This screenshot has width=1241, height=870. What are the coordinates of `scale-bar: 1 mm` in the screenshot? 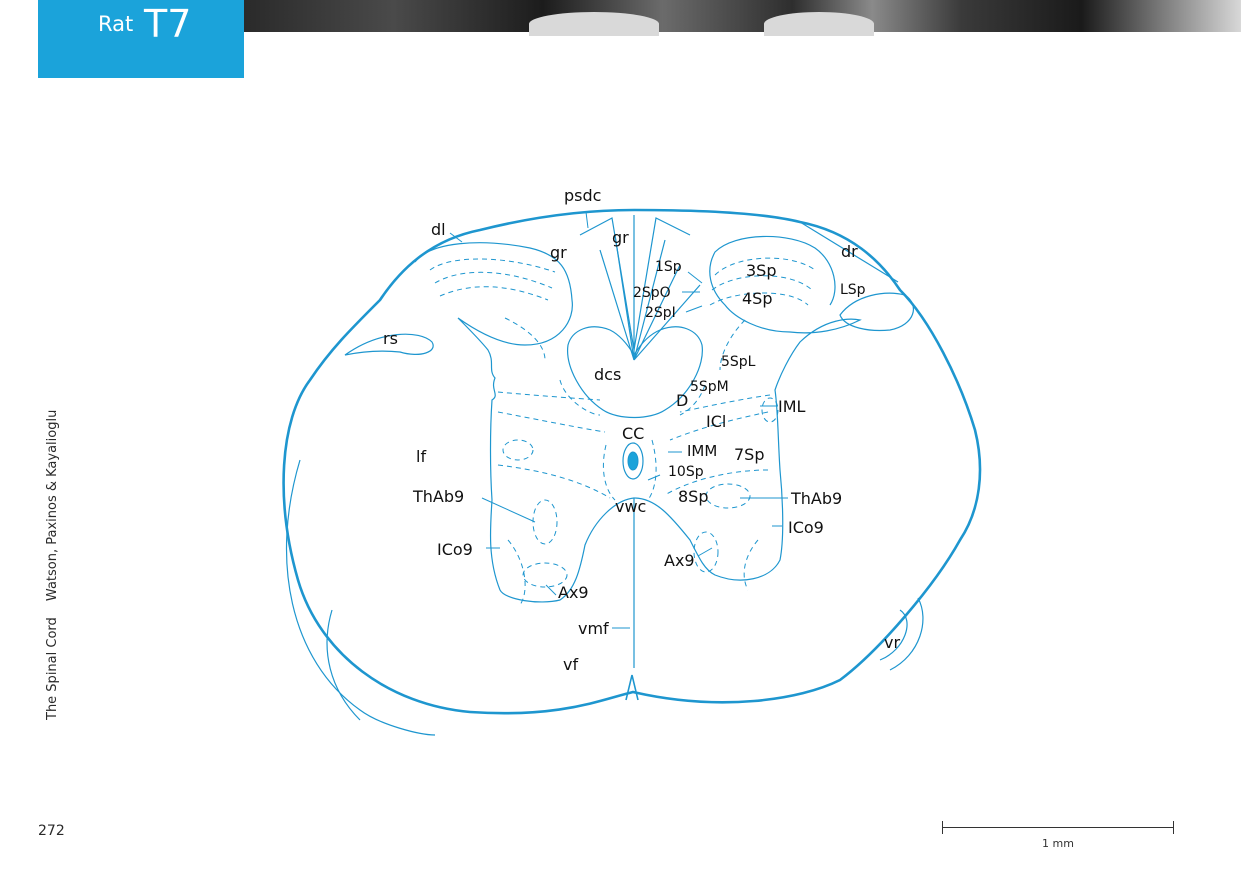 It's located at (1058, 835).